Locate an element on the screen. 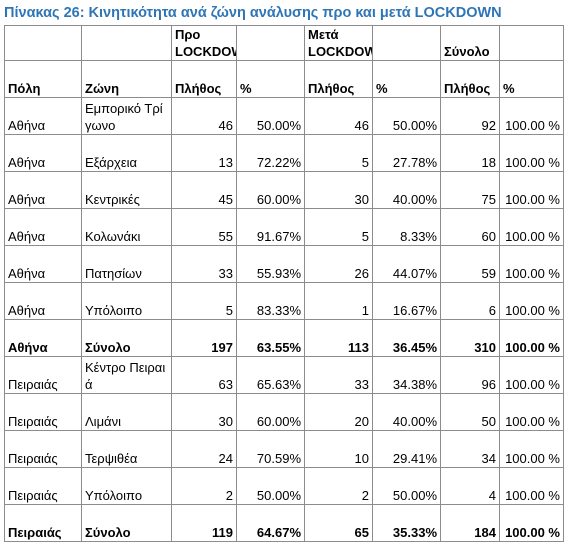 The height and width of the screenshot is (542, 568). cell-pre-pct: 55.93% is located at coordinates (270, 264).